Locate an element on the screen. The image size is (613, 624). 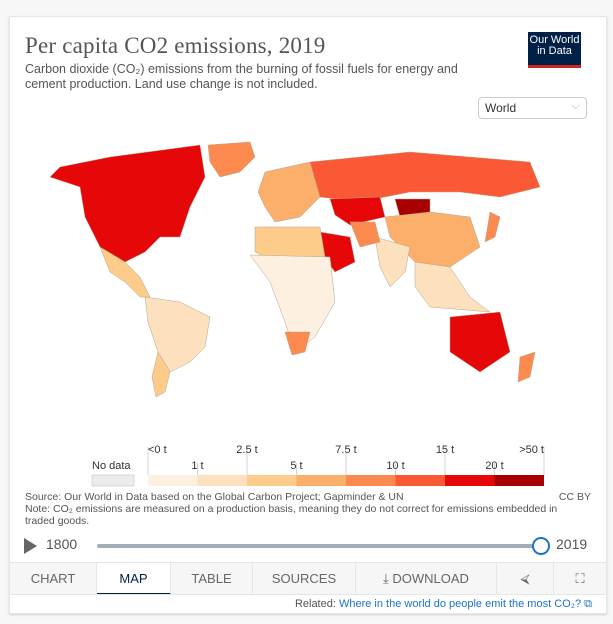
page-title: Per capita CO2 emissions, 2019 is located at coordinates (175, 45).